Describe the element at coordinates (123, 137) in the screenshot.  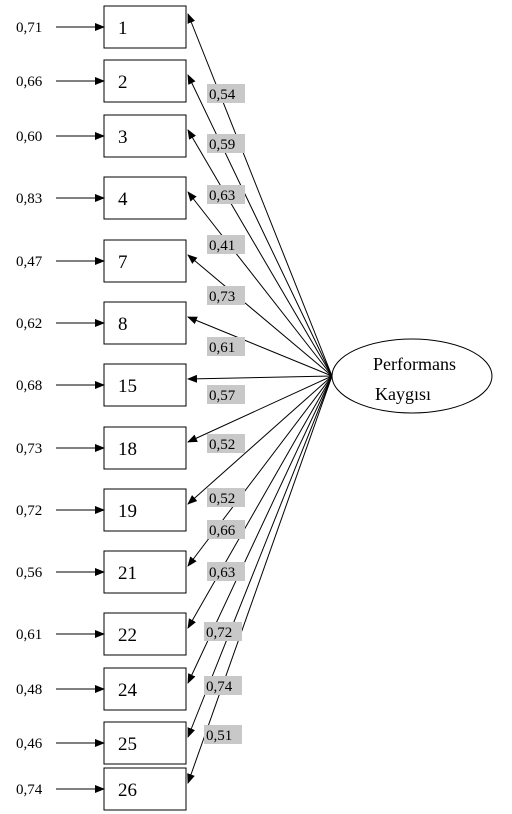
I see `indicator-label: 3` at that location.